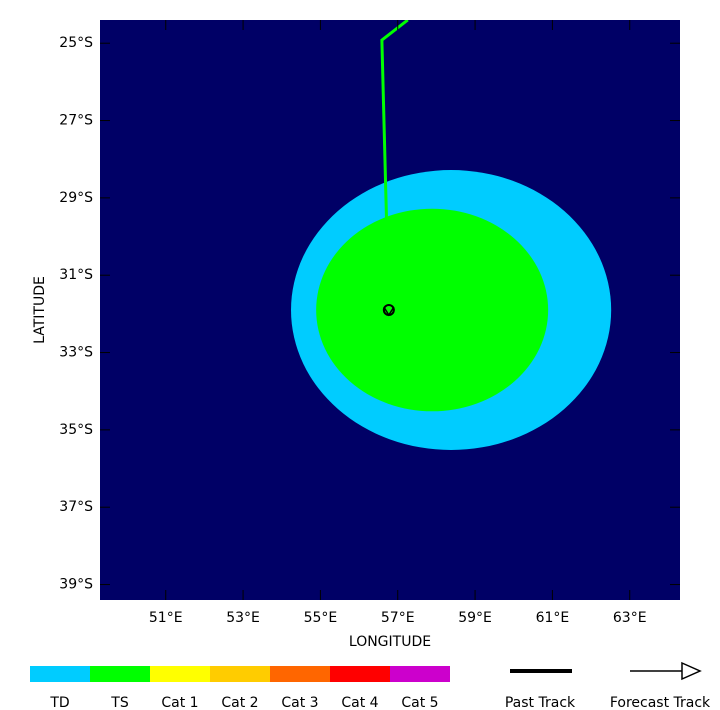  I want to click on y-tick-label: 25°S, so click(76, 43).